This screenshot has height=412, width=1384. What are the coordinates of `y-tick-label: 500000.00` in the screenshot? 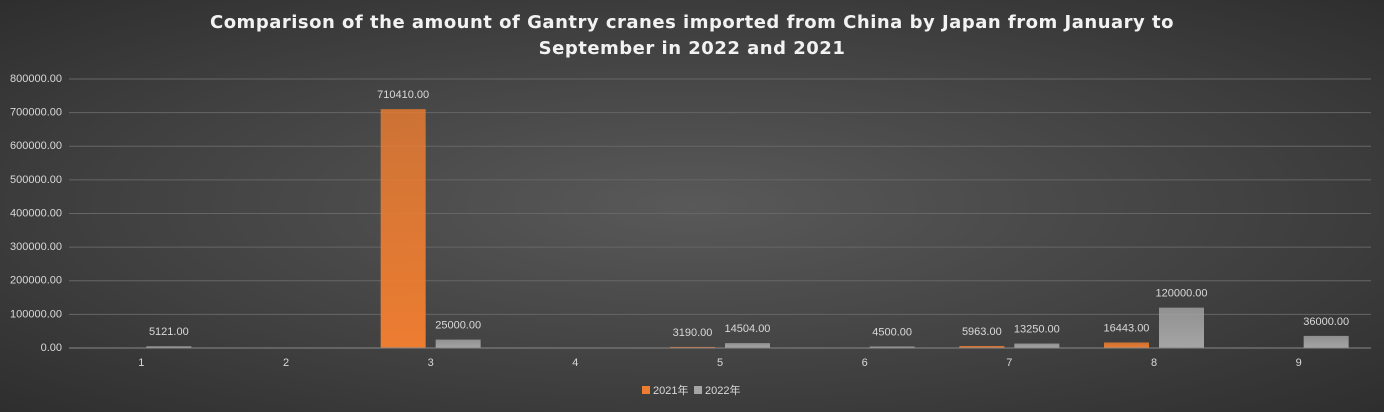 It's located at (36, 180).